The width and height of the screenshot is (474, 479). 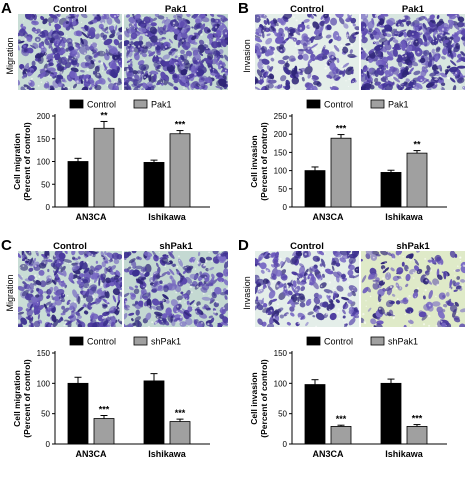 I want to click on y-tick-label: 200, so click(x=44, y=116).